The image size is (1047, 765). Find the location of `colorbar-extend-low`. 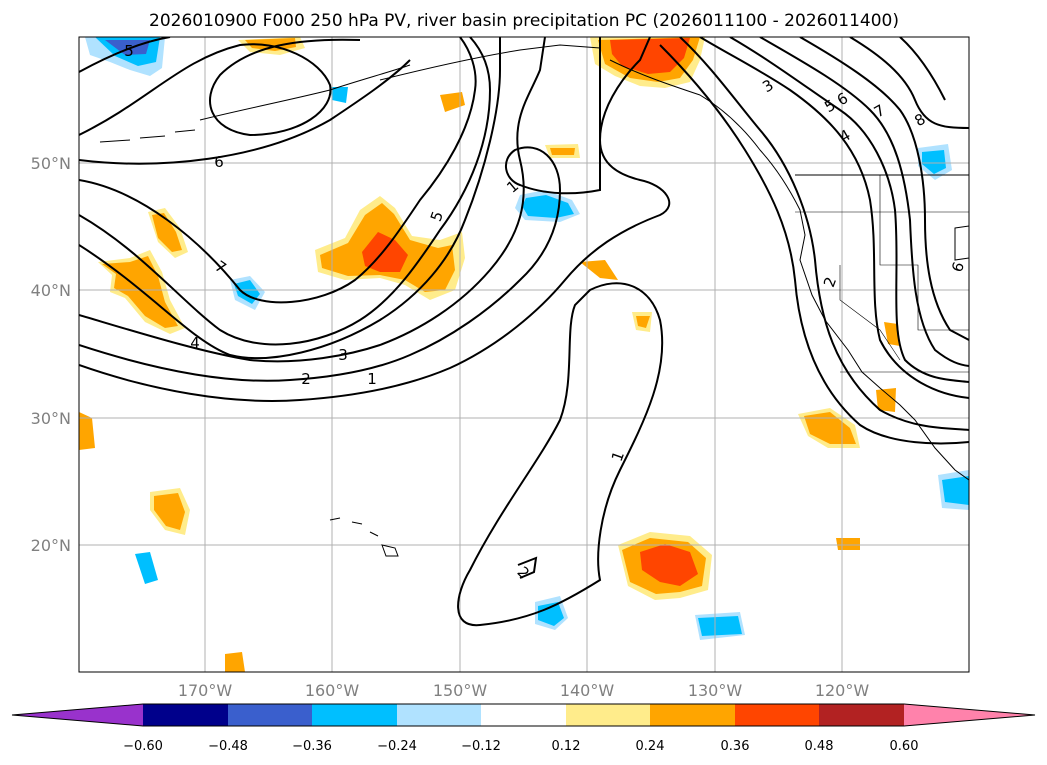

colorbar-extend-low is located at coordinates (77, 715).